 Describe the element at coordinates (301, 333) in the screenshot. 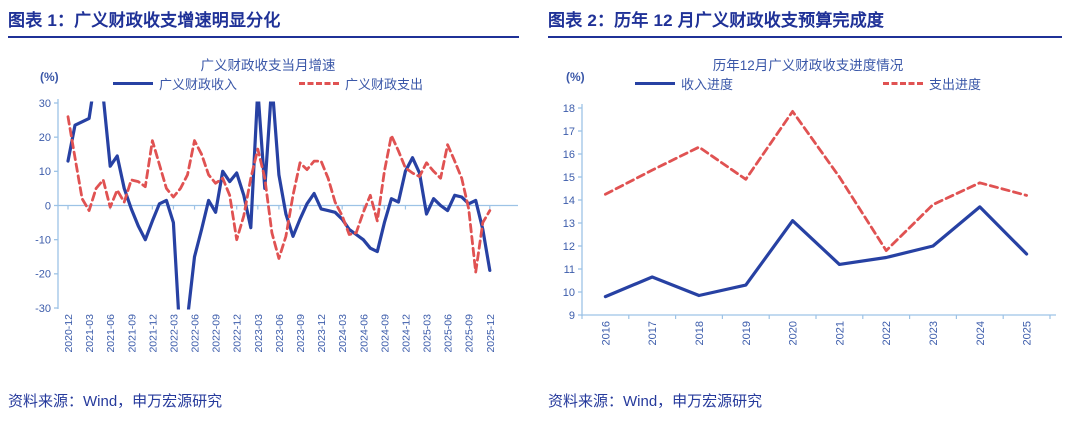

I see `svg-text: 2023-09` at that location.